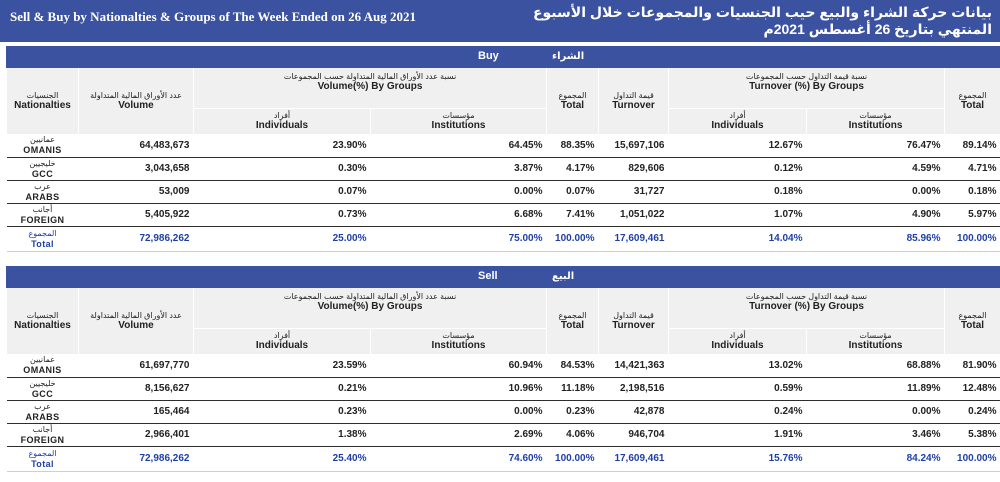 This screenshot has width=1000, height=482. I want to click on cell-to-total: 5.38%, so click(972, 435).